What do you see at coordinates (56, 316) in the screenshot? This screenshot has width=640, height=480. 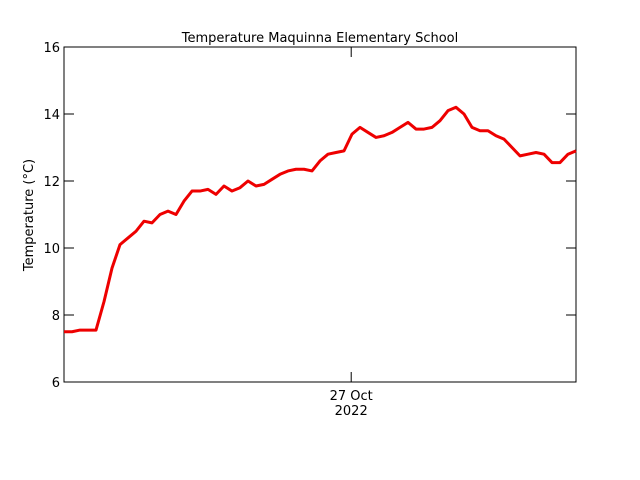 I see `y-tick-label: 8` at bounding box center [56, 316].